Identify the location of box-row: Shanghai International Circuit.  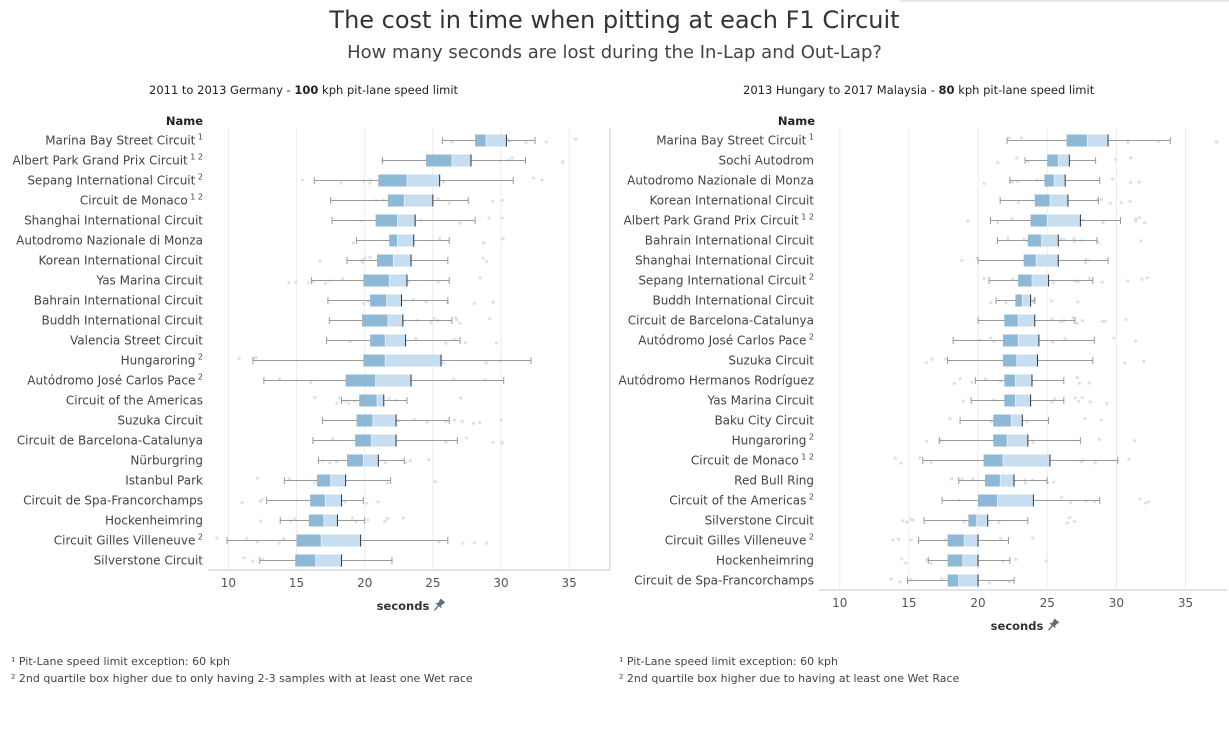
(872, 261).